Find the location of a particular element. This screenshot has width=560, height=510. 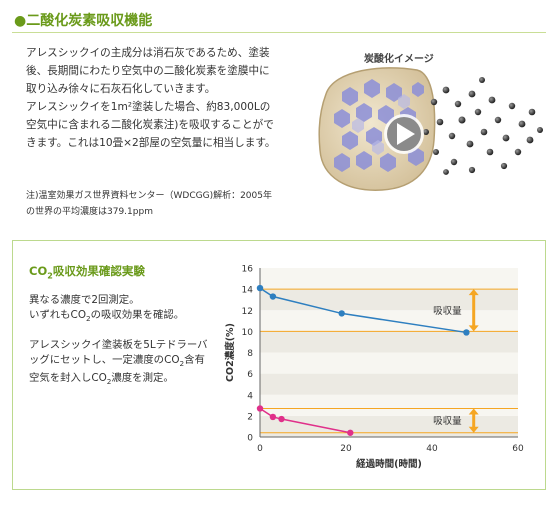

carbonation-video: 炭酸化イメージ is located at coordinates (430, 120).